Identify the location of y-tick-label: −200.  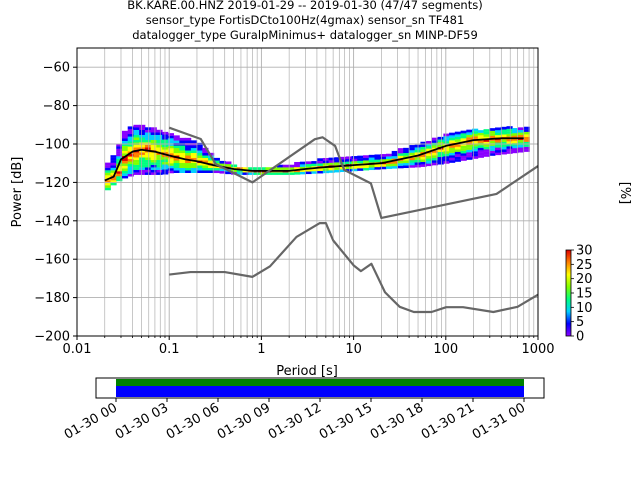
(52, 337).